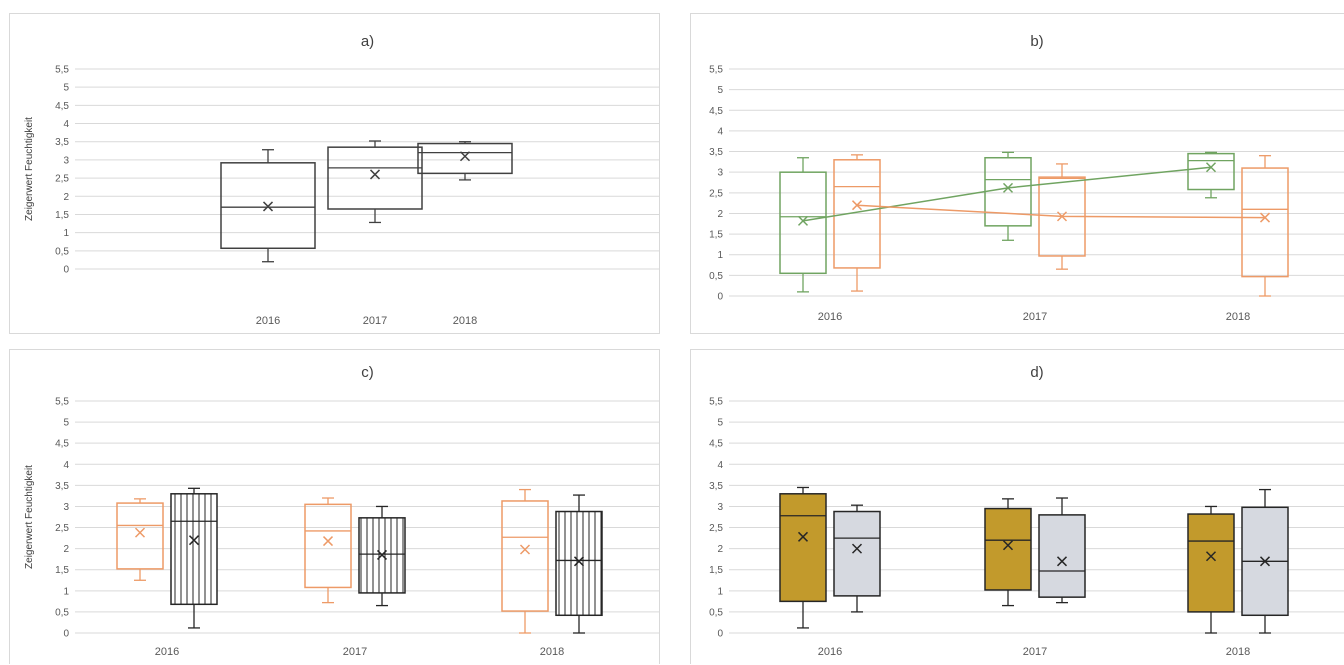 Image resolution: width=1344 pixels, height=665 pixels. What do you see at coordinates (1036, 41) in the screenshot?
I see `chart-title: b)` at bounding box center [1036, 41].